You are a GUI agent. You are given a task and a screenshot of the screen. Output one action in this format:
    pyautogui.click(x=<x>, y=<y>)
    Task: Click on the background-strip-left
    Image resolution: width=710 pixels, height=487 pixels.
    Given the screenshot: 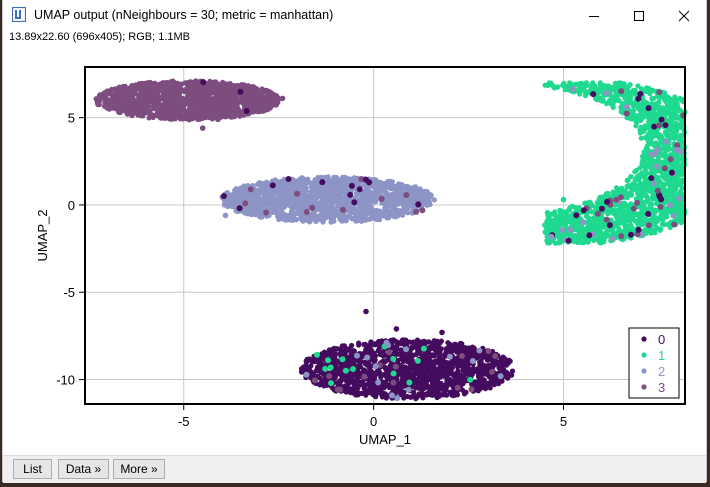 What is the action you would take?
    pyautogui.click(x=1, y=243)
    